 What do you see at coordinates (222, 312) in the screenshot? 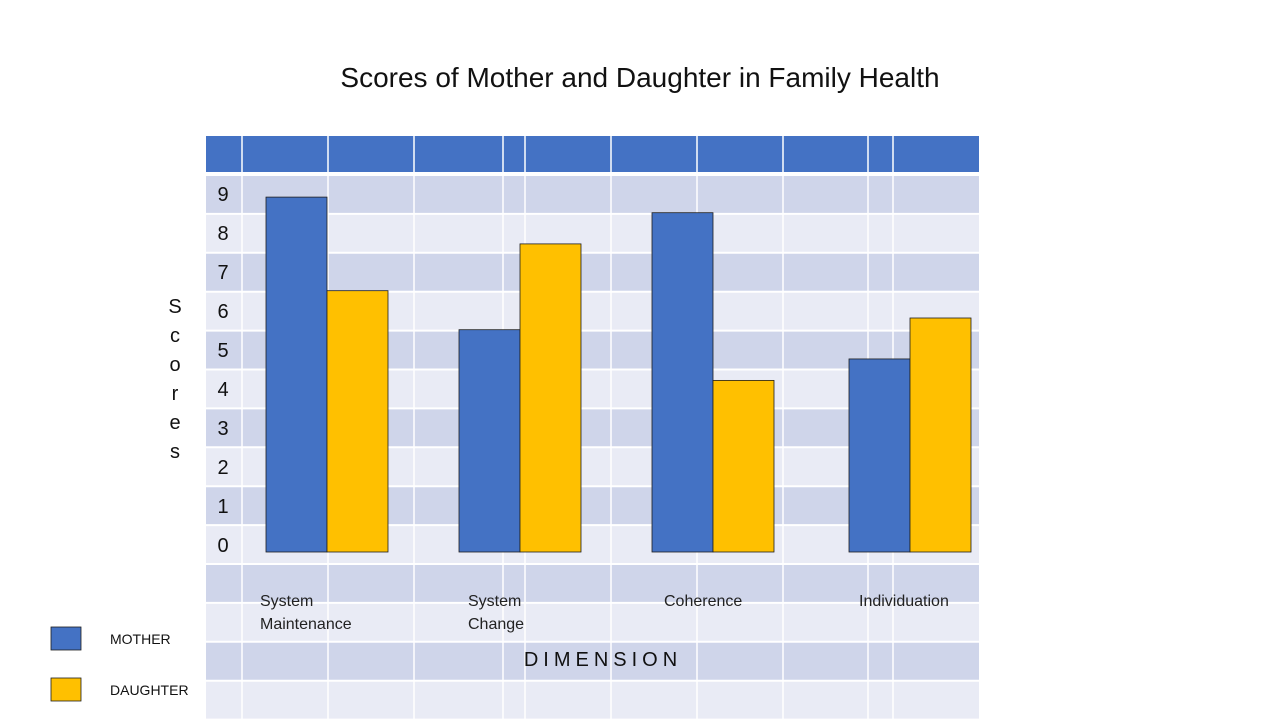
I see `y-tick-label: 6` at bounding box center [222, 312].